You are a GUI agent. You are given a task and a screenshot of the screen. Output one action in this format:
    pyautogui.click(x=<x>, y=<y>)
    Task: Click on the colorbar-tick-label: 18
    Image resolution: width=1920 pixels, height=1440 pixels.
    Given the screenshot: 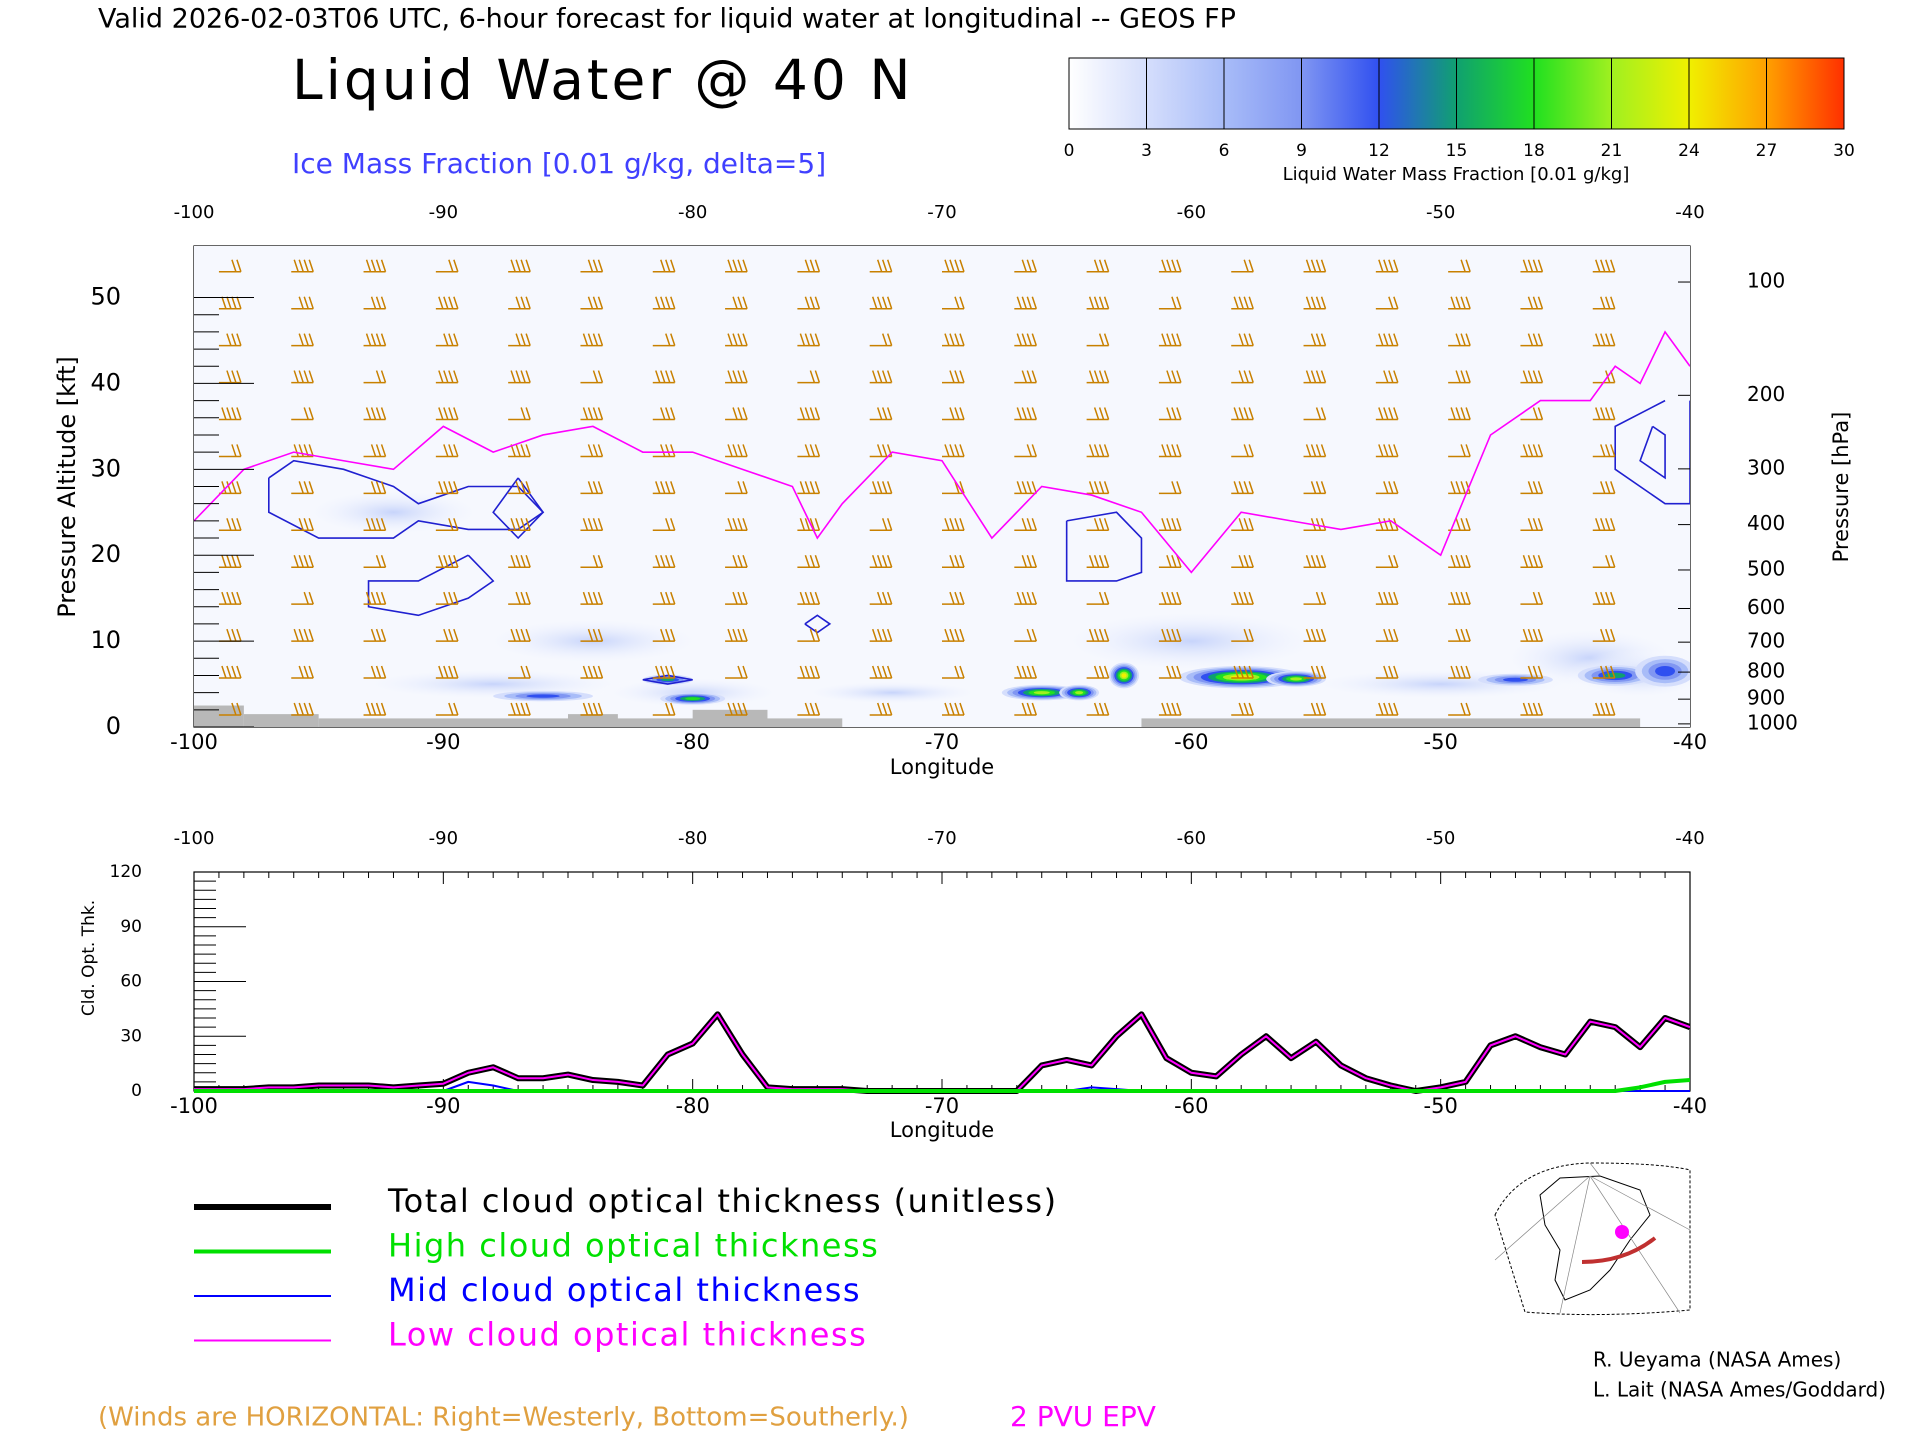 What is the action you would take?
    pyautogui.click(x=1534, y=151)
    